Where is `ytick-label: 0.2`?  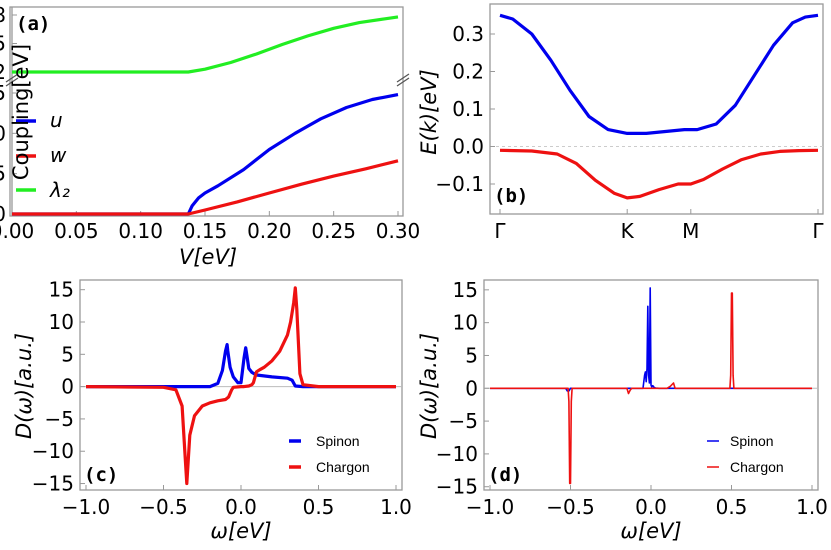
ytick-label: 0.2 is located at coordinates (468, 72).